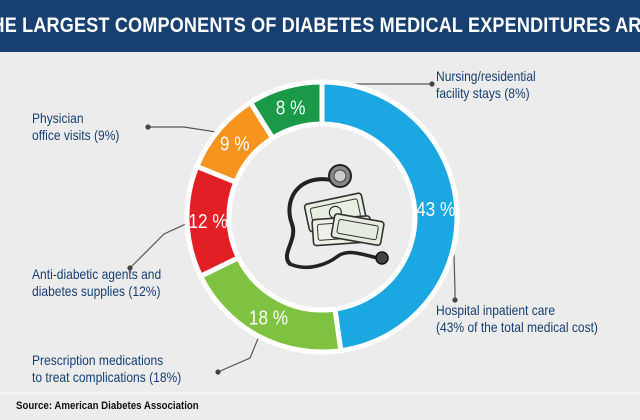  I want to click on leader-dot-physician, so click(148, 127).